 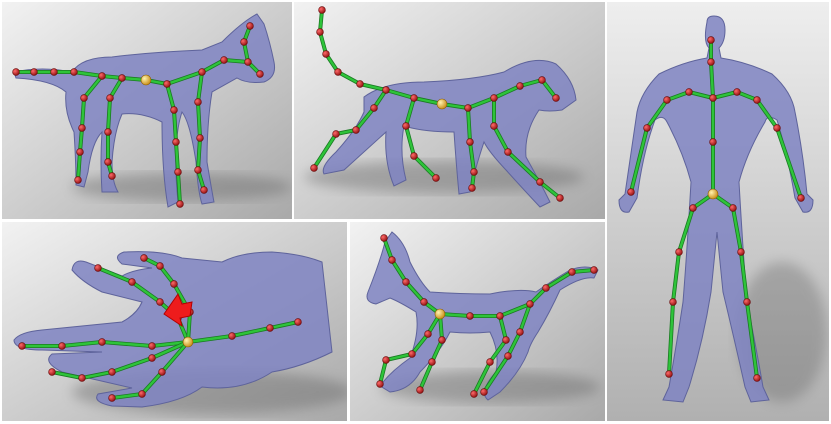 What do you see at coordinates (449, 133) in the screenshot?
I see `lion-mesh` at bounding box center [449, 133].